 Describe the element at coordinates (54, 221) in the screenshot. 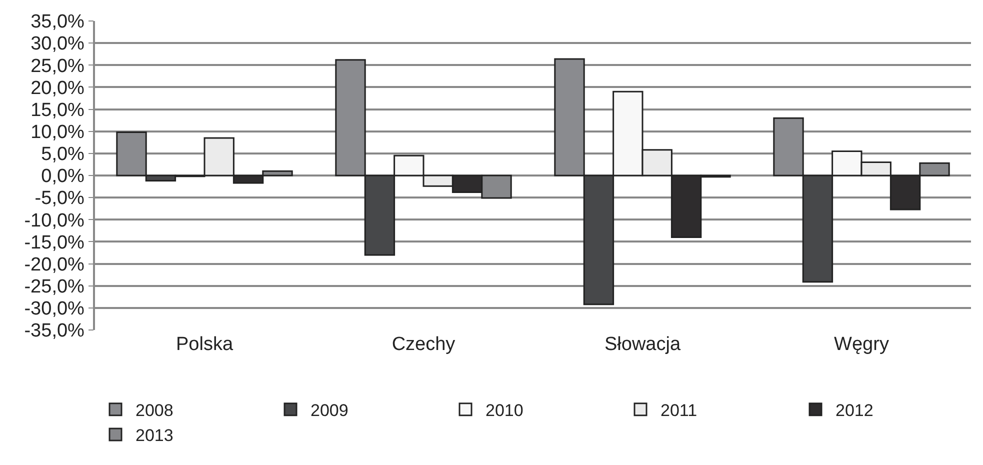

I see `y-tick-label: -10,0%` at that location.